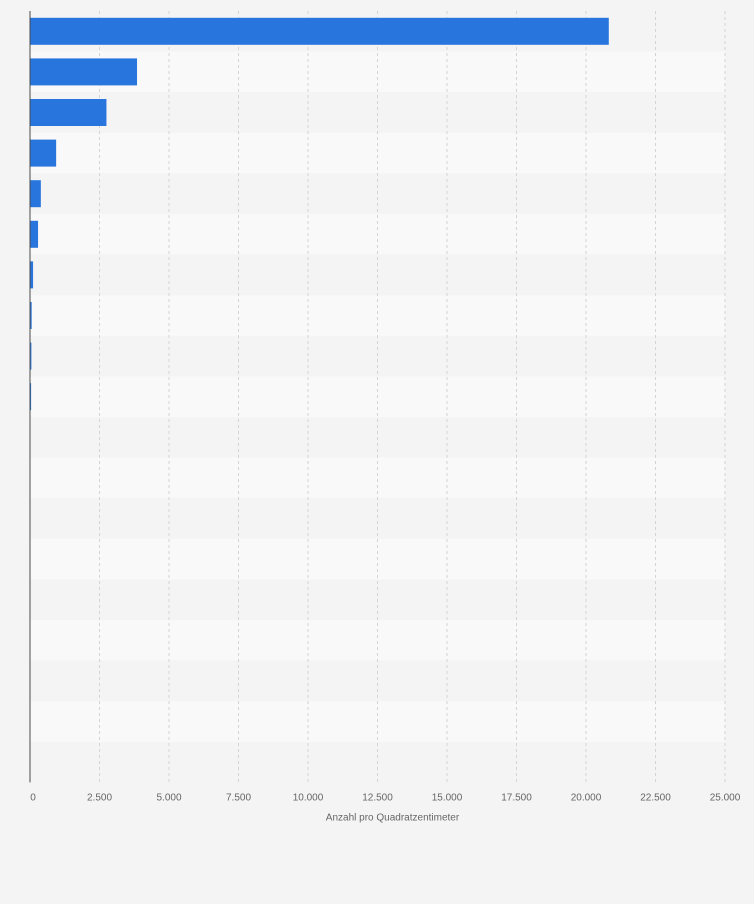 The width and height of the screenshot is (754, 904). What do you see at coordinates (377, 797) in the screenshot?
I see `x-tick-label: 12.500` at bounding box center [377, 797].